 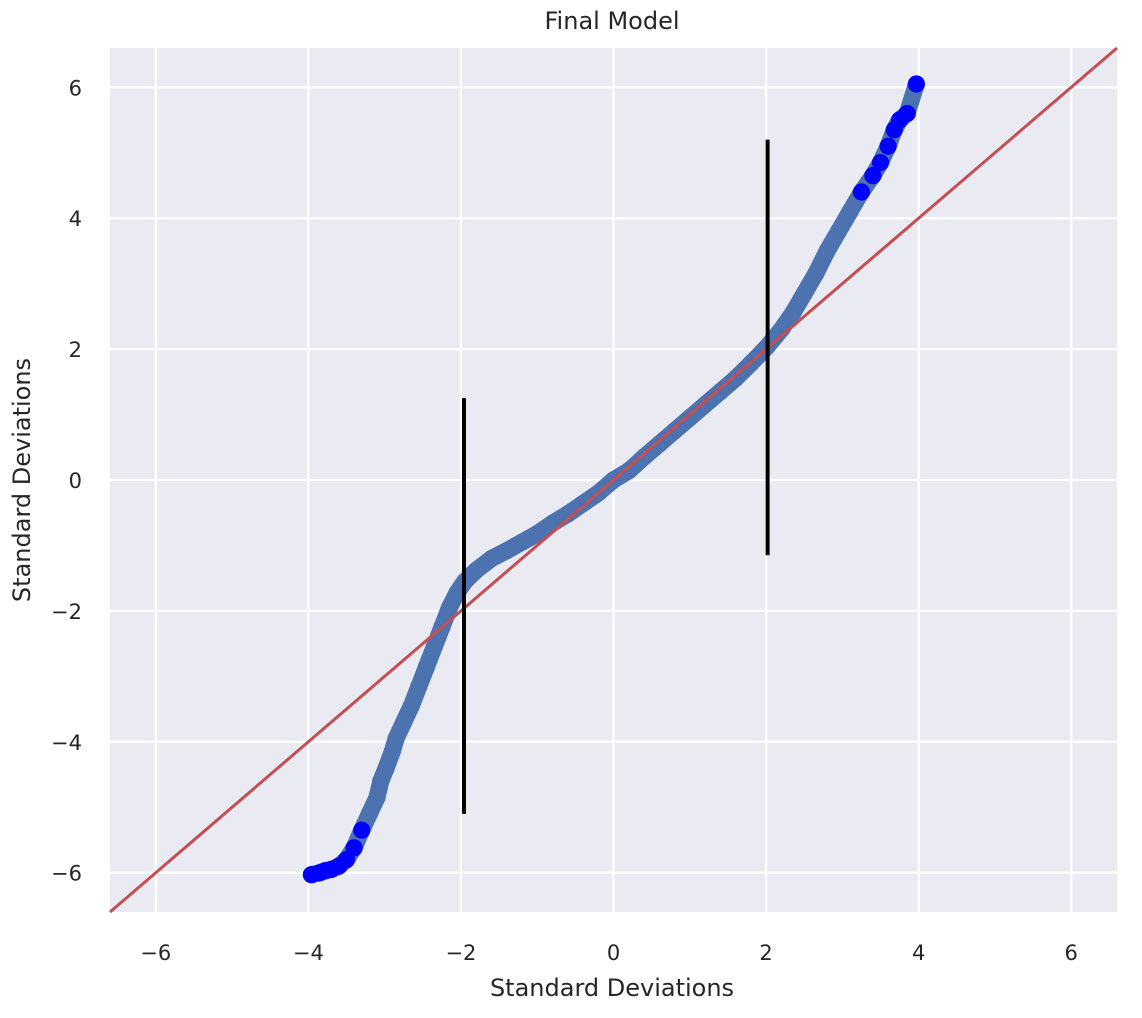 What do you see at coordinates (460, 953) in the screenshot?
I see `x-tick-label: −2` at bounding box center [460, 953].